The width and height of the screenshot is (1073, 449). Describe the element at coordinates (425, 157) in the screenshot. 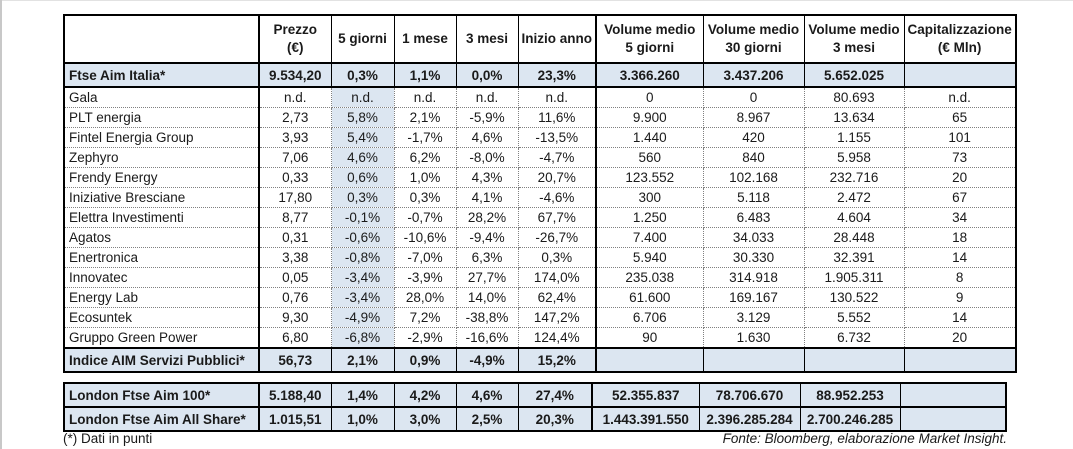

I see `data-cell: 6,2%` at that location.